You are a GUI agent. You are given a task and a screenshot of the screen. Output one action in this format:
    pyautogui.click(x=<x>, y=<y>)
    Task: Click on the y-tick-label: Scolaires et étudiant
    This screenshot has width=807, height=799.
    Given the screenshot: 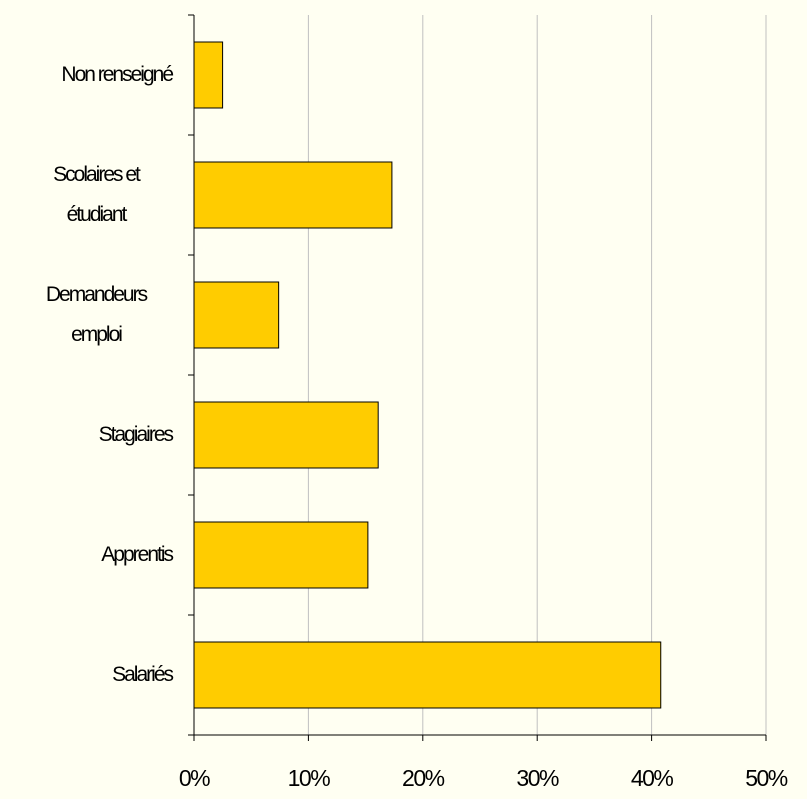 What is the action you would take?
    pyautogui.click(x=97, y=194)
    